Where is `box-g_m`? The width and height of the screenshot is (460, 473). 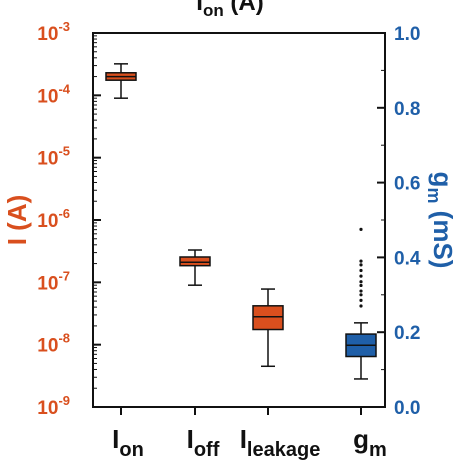 box-g_m is located at coordinates (361, 303).